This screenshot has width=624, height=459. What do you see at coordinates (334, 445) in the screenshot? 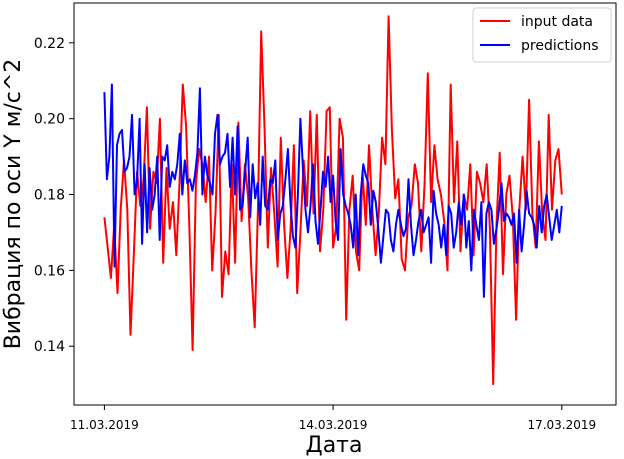
I see `x-axis-label: Дата` at bounding box center [334, 445].